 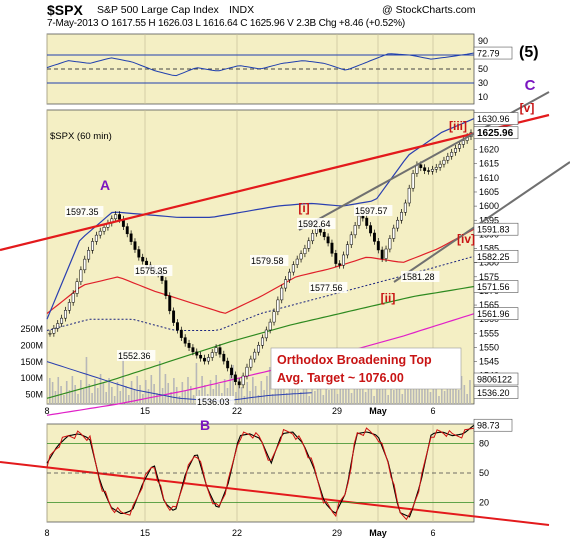 I want to click on volume-y-tick-label: 200M, so click(x=31, y=345).